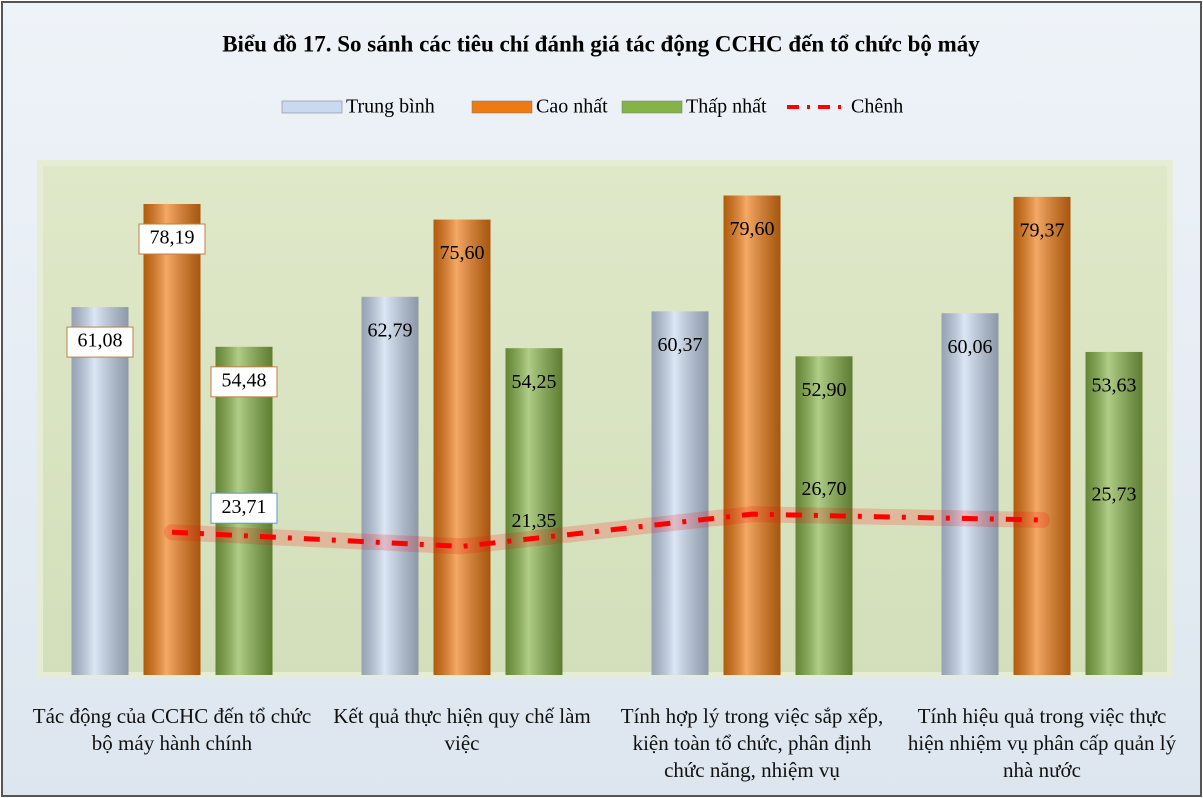 The height and width of the screenshot is (798, 1203). What do you see at coordinates (462, 253) in the screenshot?
I see `data-label: 75,60` at bounding box center [462, 253].